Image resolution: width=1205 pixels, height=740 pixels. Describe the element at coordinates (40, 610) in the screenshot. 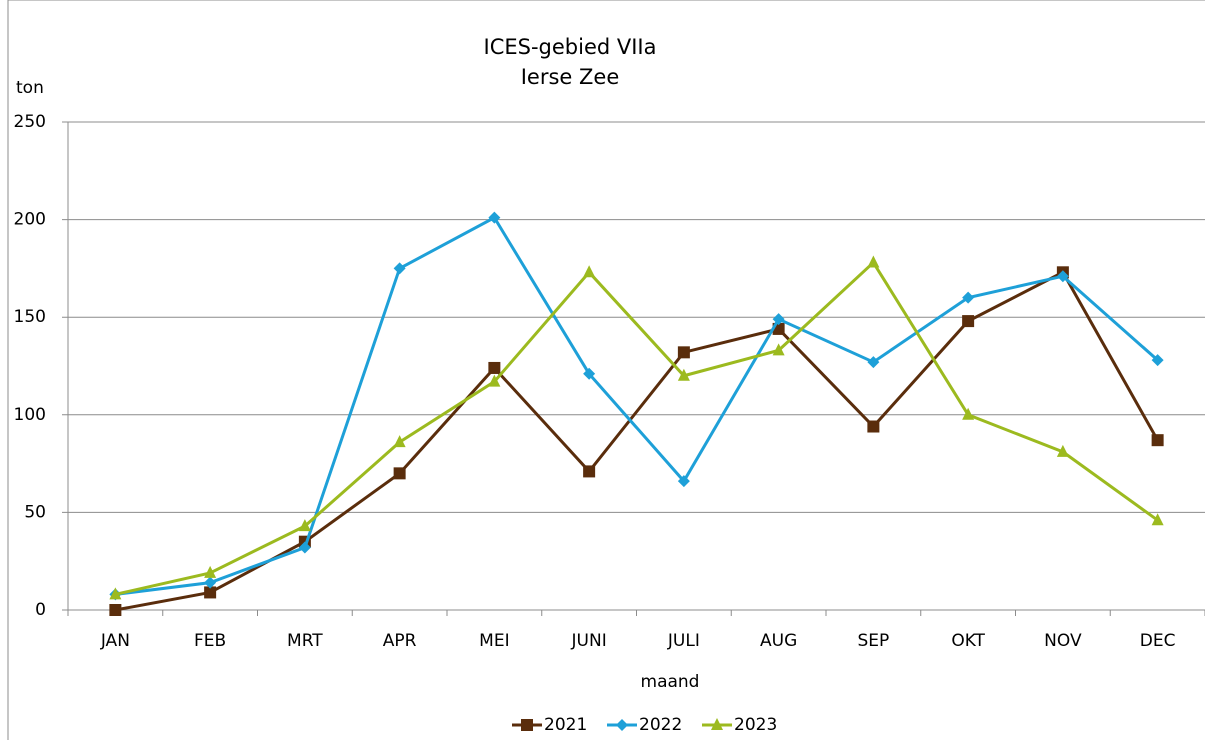

I see `y-tick-label: 0` at that location.